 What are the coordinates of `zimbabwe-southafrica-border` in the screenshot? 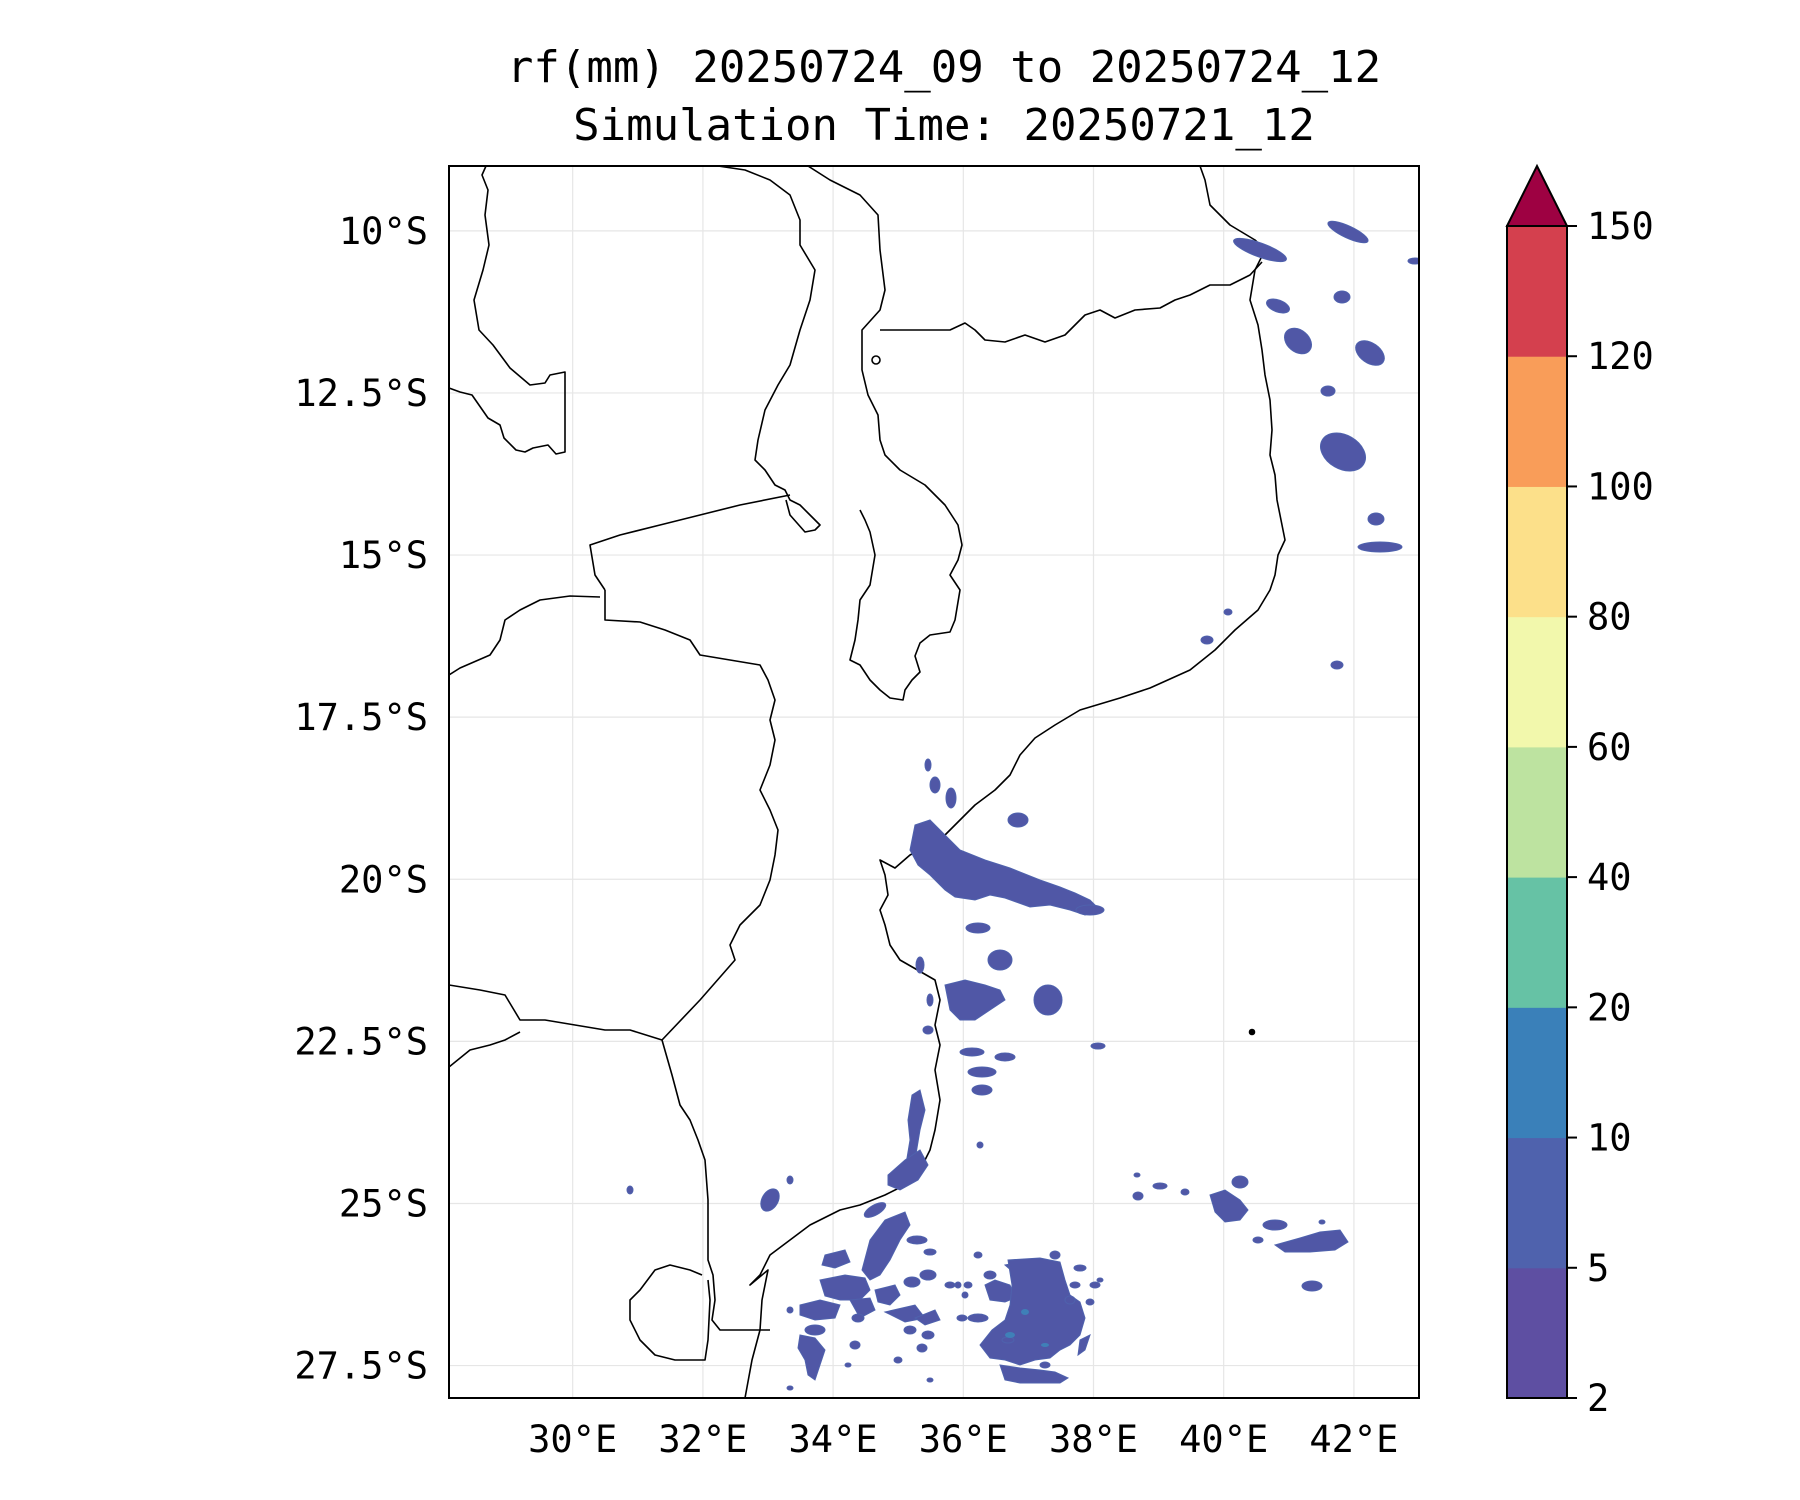 It's located at (556, 1012).